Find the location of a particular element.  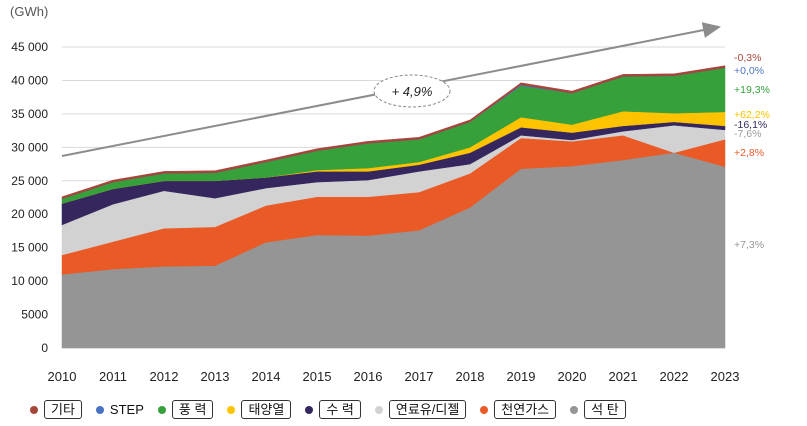

x-tick-label: 2018 is located at coordinates (470, 376).